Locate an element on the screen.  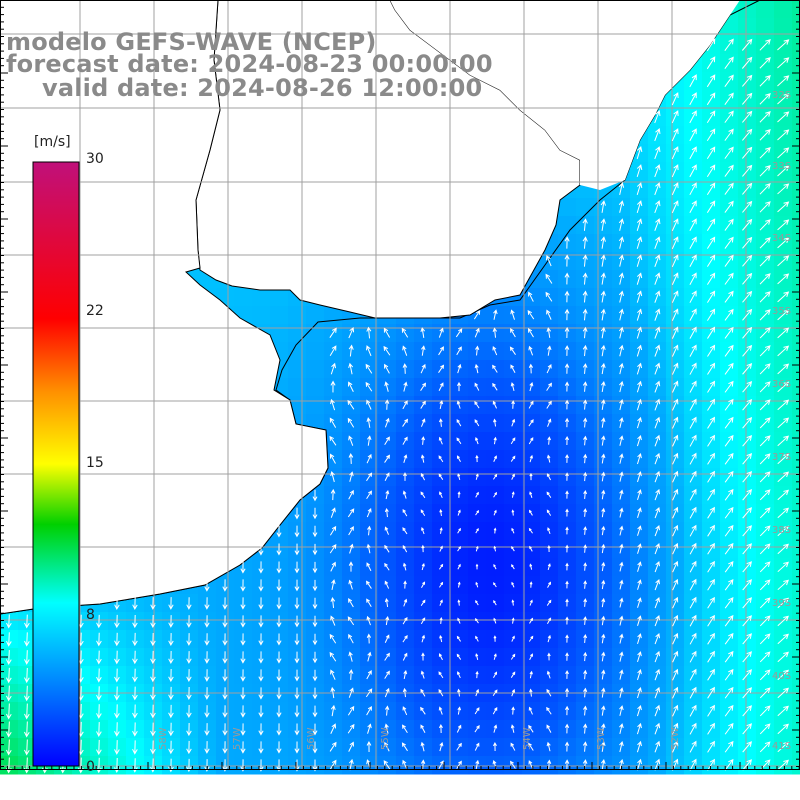
latitude-labels: 32S 33S 34S 35S 36S 37S 38S 39S 40S 41S is located at coordinates (781, 421).